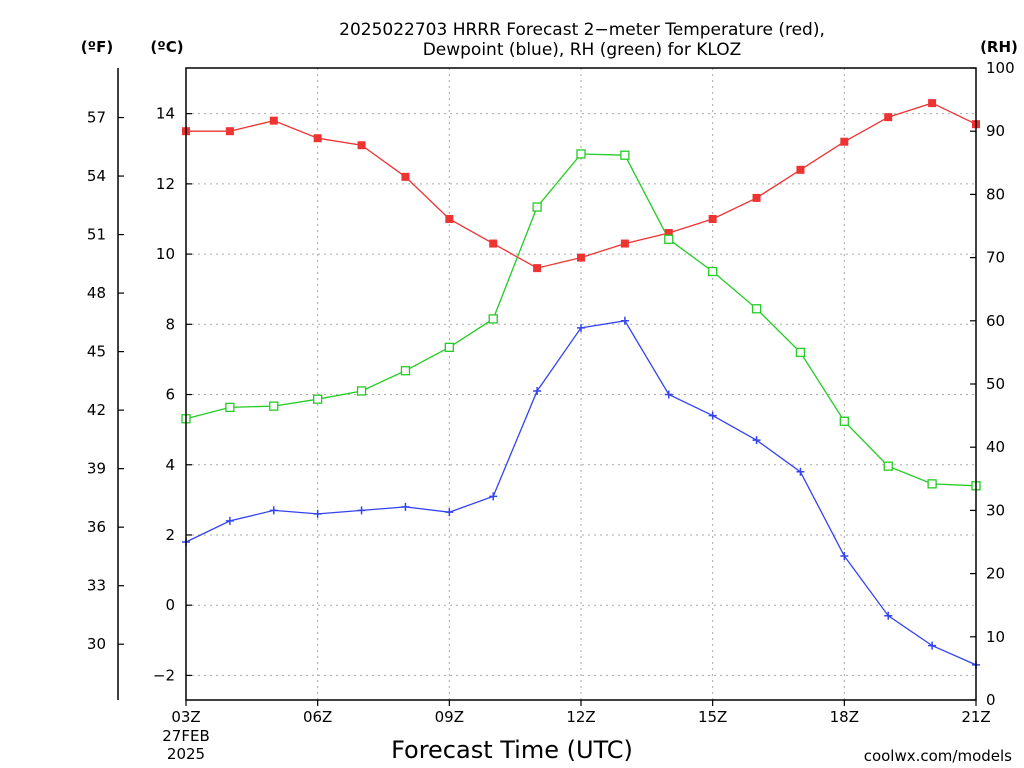 Image resolution: width=1024 pixels, height=768 pixels. I want to click on rh-tick-label: 70, so click(995, 258).